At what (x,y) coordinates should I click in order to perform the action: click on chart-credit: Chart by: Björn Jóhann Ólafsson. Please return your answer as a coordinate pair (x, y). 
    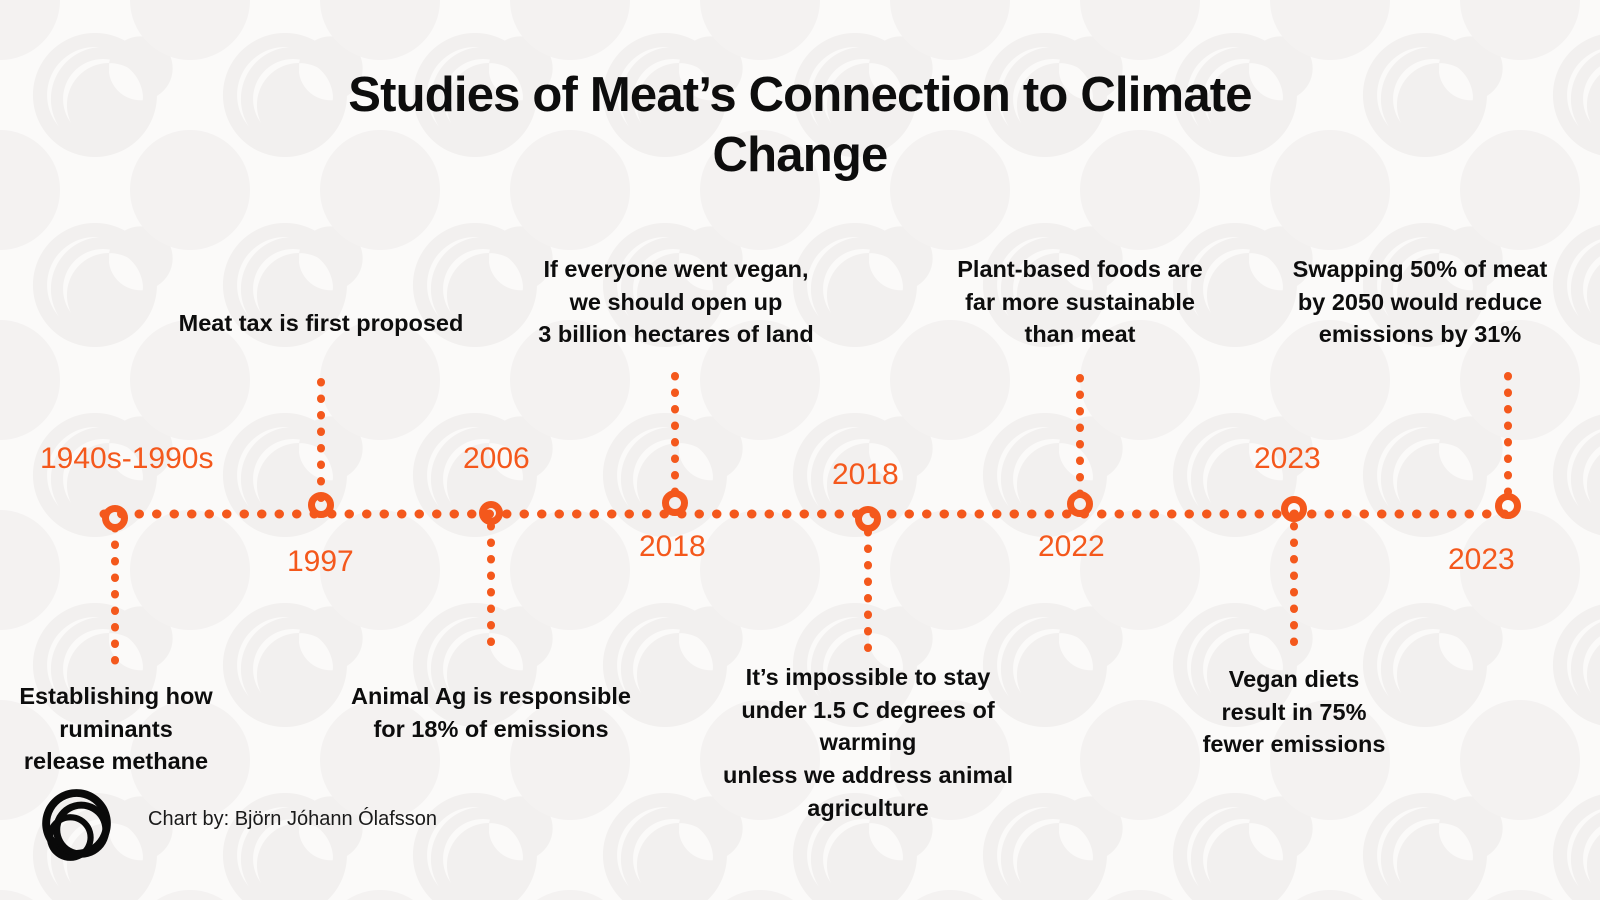
    Looking at the image, I should click on (293, 819).